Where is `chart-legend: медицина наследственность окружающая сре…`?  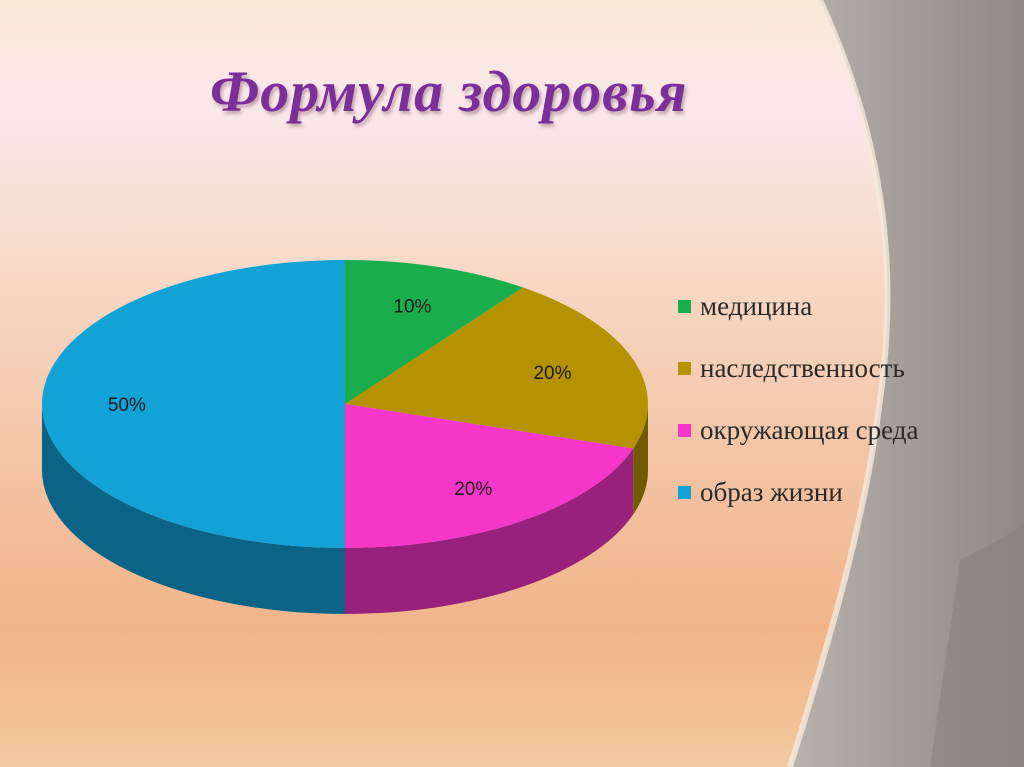
chart-legend: медицина наследственность окружающая сре… is located at coordinates (838, 414).